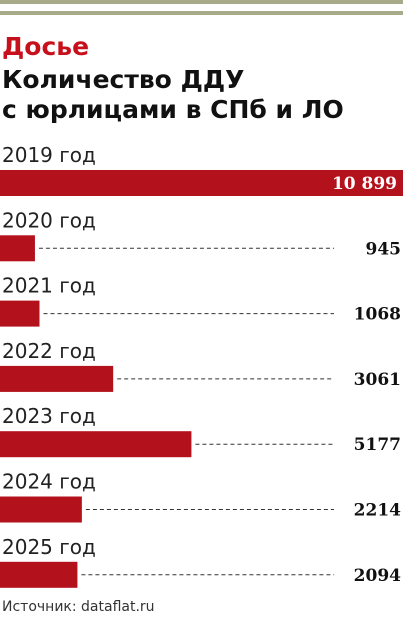 This screenshot has width=403, height=617. Describe the element at coordinates (49, 155) in the screenshot. I see `category-label: 2019 год` at that location.